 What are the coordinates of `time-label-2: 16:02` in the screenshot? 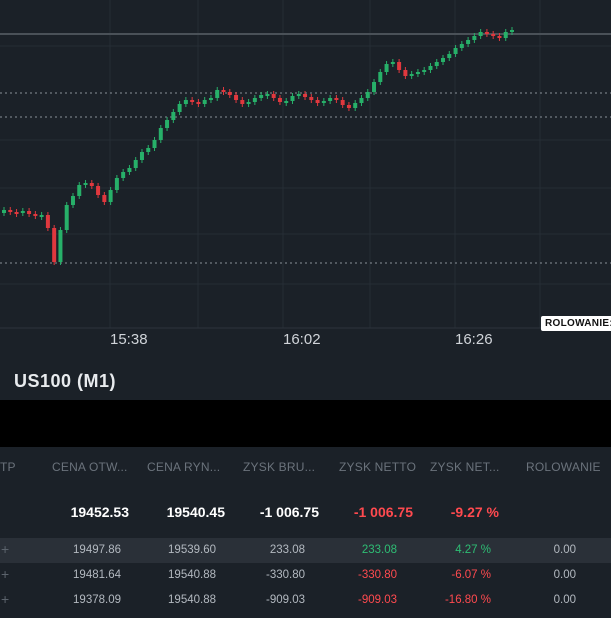 It's located at (302, 339).